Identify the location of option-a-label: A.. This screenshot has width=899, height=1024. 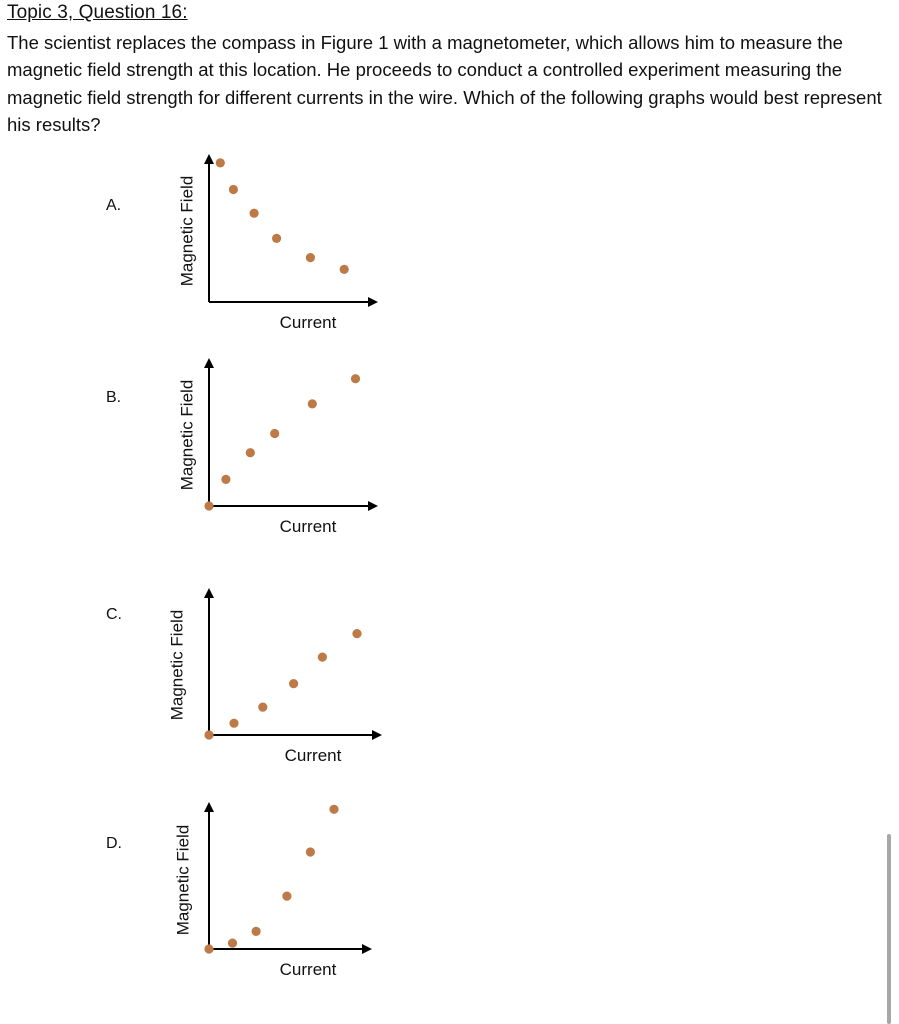
(114, 205).